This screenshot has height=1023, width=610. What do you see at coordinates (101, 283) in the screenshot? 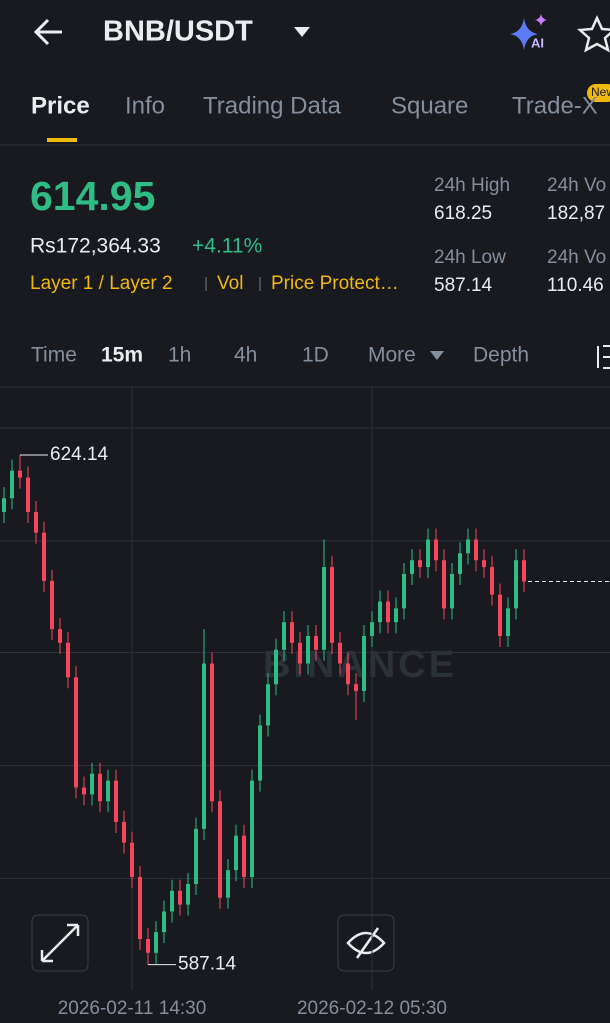
I see `tag: Layer 1 / Layer 2` at bounding box center [101, 283].